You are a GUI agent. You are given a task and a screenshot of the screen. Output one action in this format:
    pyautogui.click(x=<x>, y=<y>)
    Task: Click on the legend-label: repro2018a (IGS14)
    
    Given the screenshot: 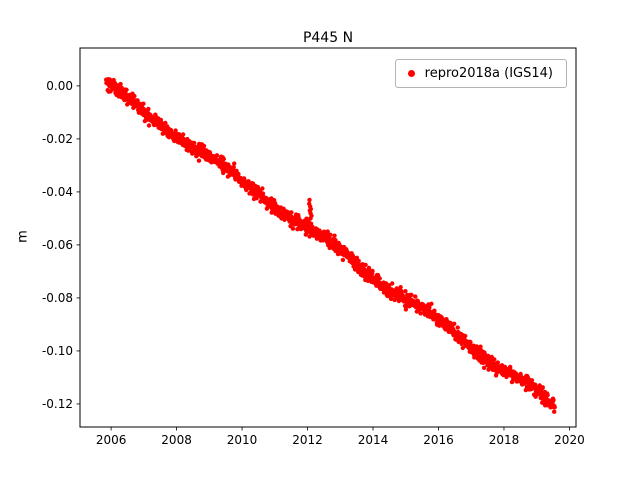 What is the action you would take?
    pyautogui.click(x=488, y=73)
    